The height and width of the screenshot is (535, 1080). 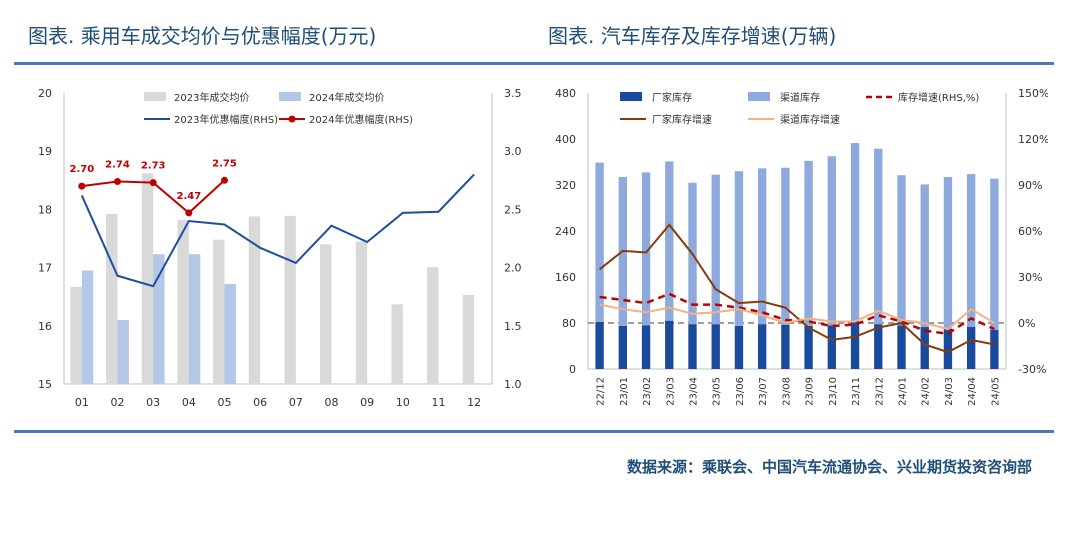 What do you see at coordinates (565, 185) in the screenshot?
I see `y-tick-label: 320` at bounding box center [565, 185].